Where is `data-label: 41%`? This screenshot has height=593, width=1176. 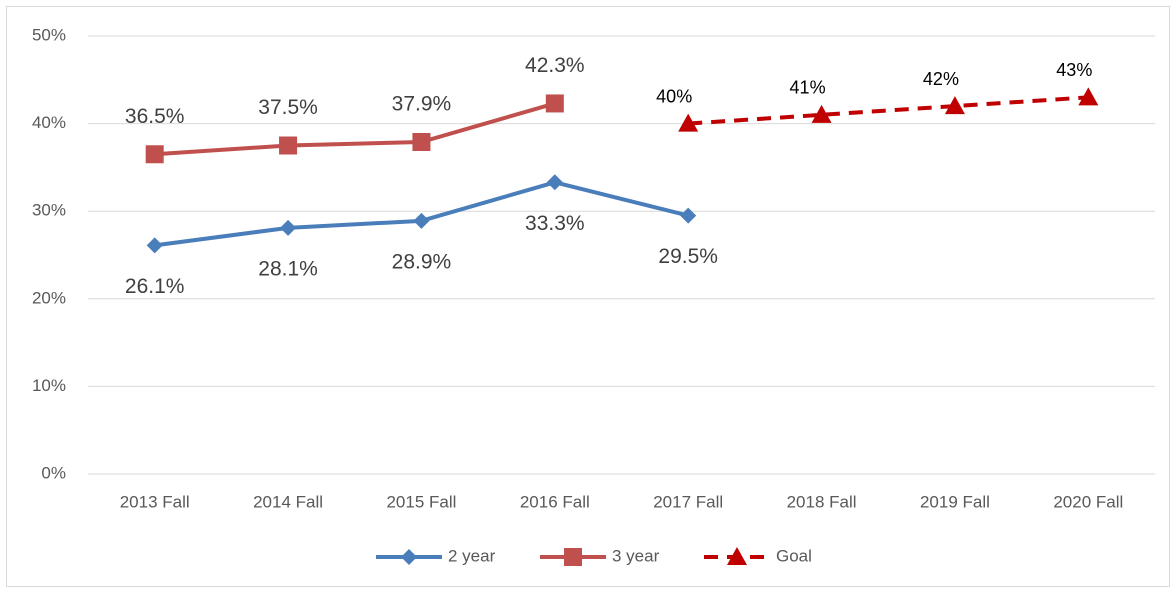
data-label: 41% is located at coordinates (808, 88).